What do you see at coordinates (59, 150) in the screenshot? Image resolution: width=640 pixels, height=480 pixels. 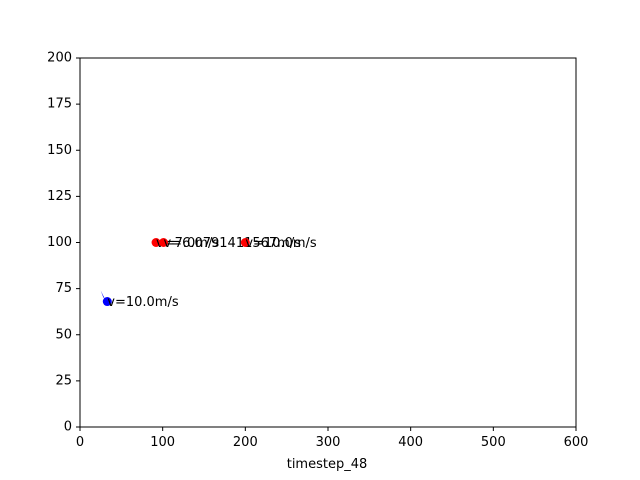 I see `y-tick-label-6: 150` at bounding box center [59, 150].